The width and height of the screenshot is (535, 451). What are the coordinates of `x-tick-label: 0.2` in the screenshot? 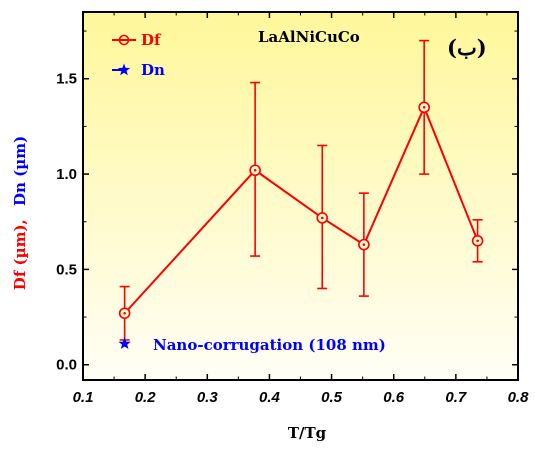 It's located at (146, 397).